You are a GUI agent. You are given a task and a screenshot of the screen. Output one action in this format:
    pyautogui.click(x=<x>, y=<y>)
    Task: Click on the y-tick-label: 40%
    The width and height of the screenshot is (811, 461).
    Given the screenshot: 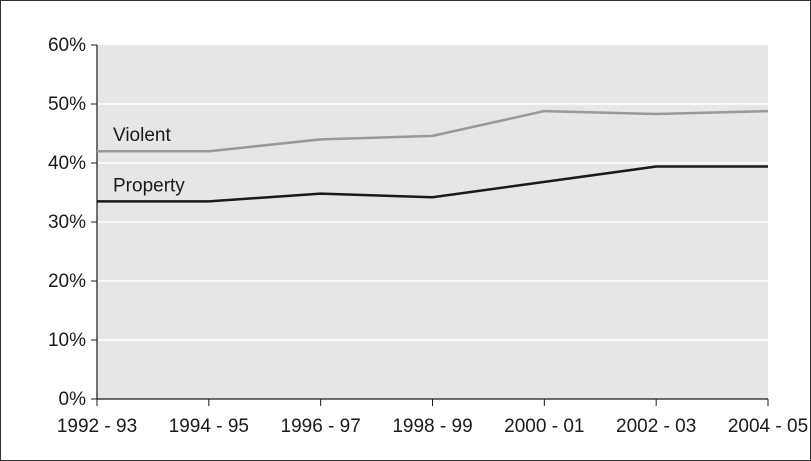 What is the action you would take?
    pyautogui.click(x=67, y=163)
    